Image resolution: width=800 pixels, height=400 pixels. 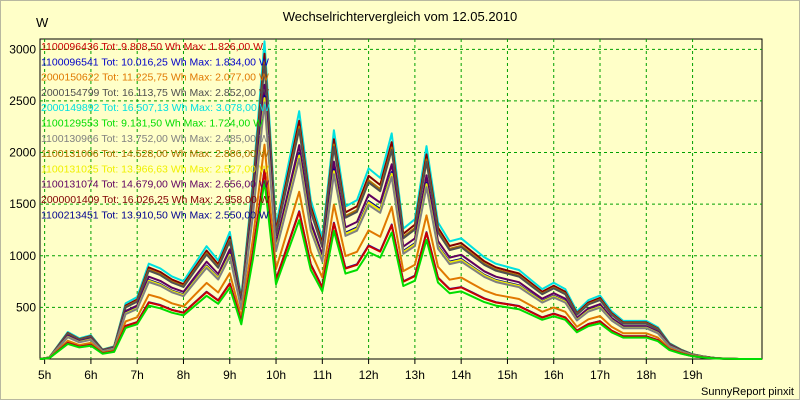 What do you see at coordinates (276, 375) in the screenshot?
I see `x-tick-label: 10h` at bounding box center [276, 375].